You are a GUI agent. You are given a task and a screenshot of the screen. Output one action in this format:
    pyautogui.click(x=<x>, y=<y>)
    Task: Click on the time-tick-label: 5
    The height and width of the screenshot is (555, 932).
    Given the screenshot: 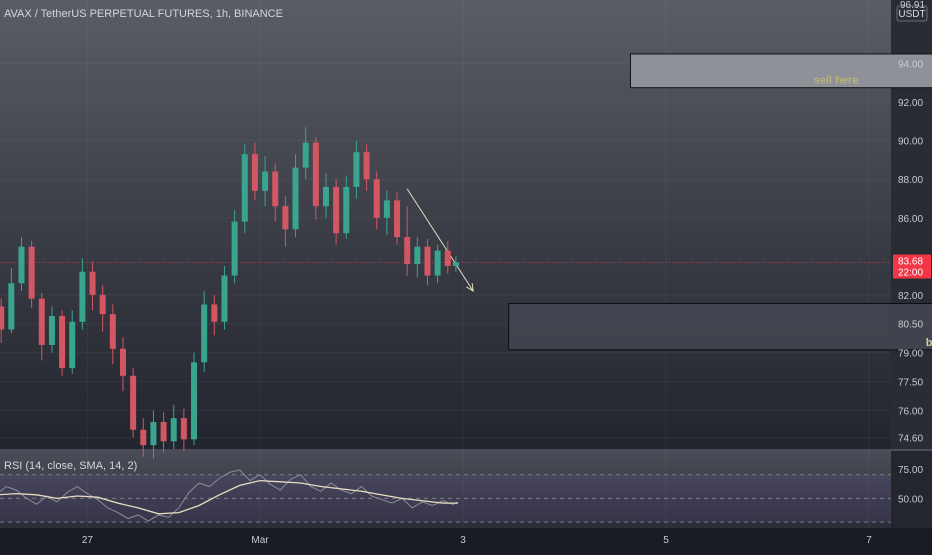 What is the action you would take?
    pyautogui.click(x=666, y=540)
    